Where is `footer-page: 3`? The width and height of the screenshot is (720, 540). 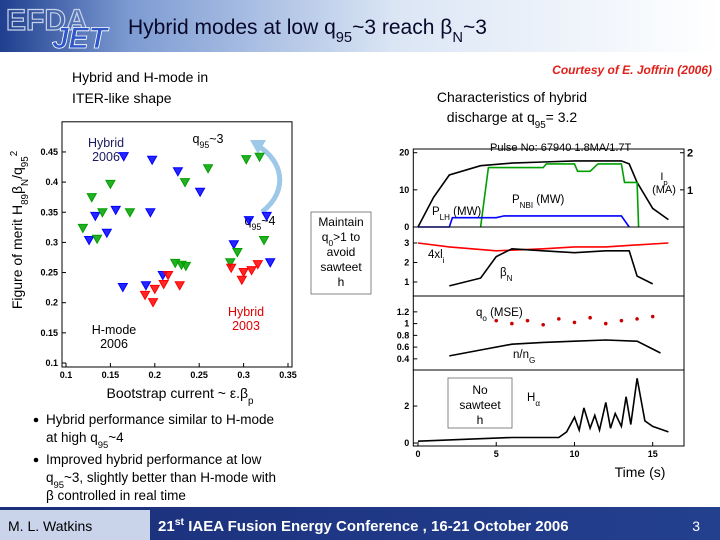 footer-page: 3 is located at coordinates (696, 526).